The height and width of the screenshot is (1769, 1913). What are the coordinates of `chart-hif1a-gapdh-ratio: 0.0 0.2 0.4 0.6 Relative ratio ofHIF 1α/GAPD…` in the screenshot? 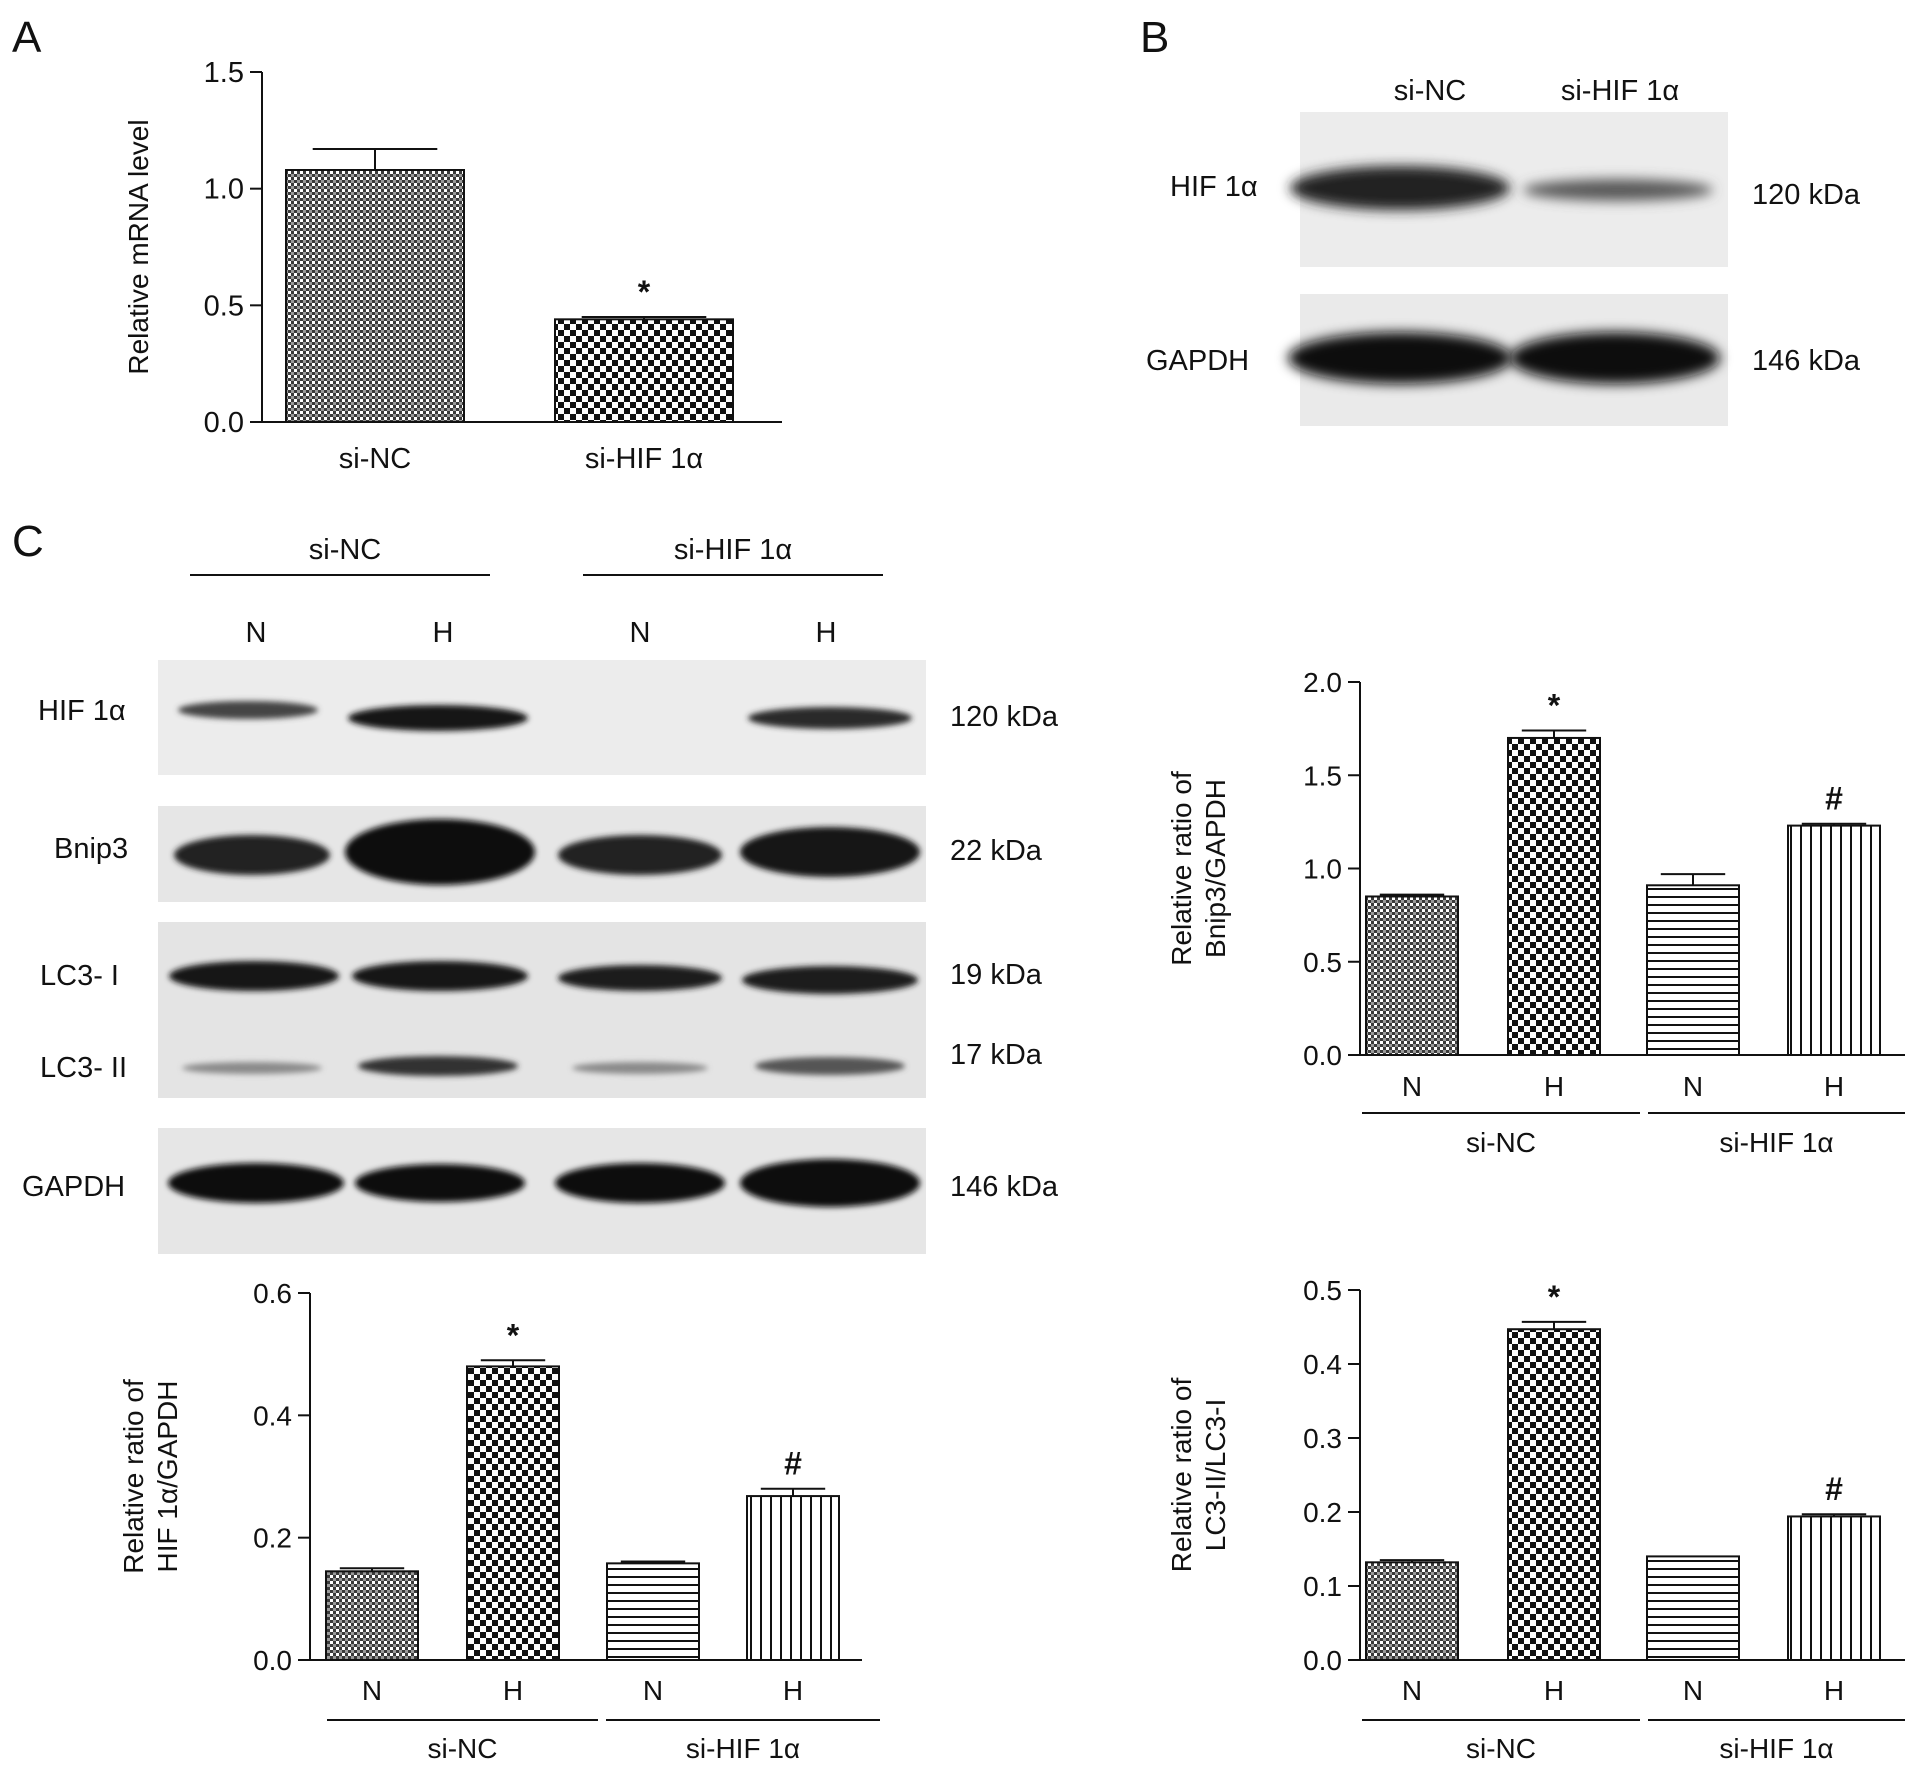 It's located at (499, 1521).